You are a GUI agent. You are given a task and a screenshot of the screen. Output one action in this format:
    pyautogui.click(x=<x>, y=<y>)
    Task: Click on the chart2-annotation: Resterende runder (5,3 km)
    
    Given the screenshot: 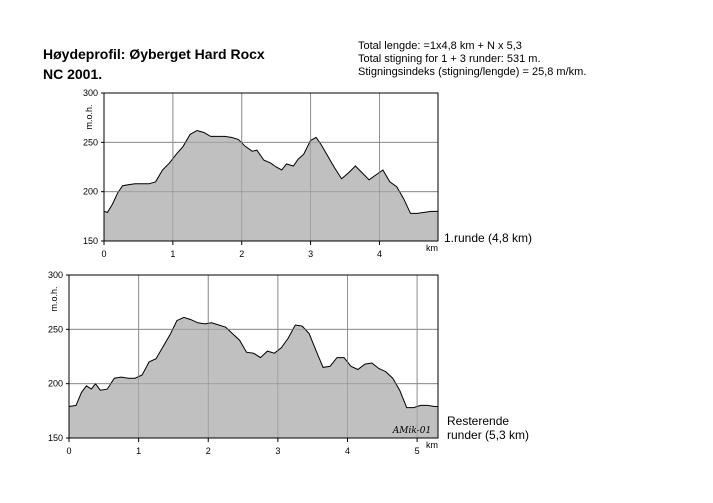 What is the action you would take?
    pyautogui.click(x=488, y=428)
    